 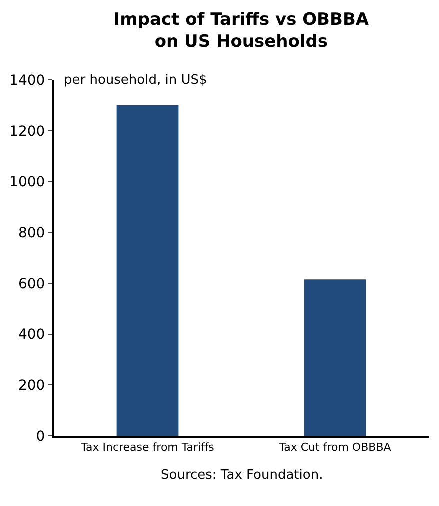 I want to click on y-tick-label: 0, so click(x=41, y=436).